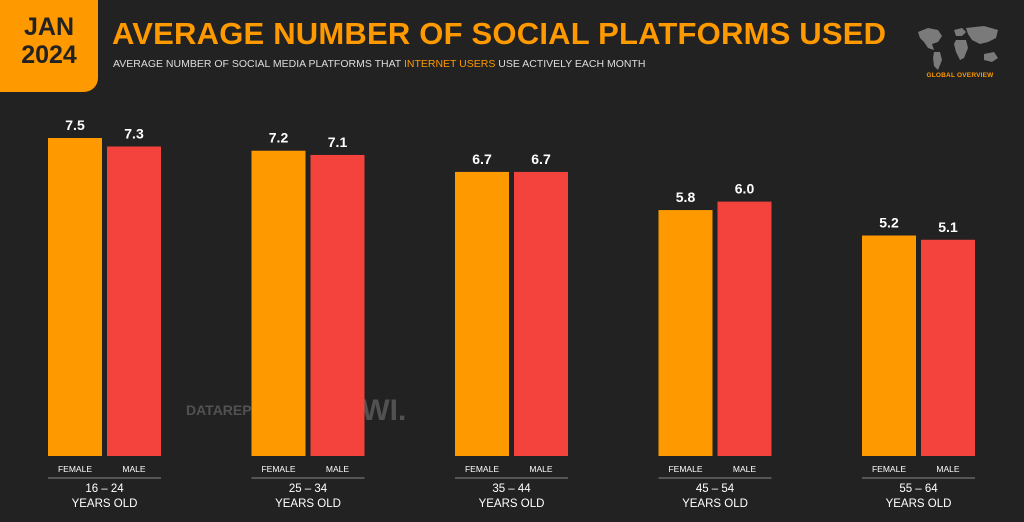  Describe the element at coordinates (133, 469) in the screenshot. I see `series-label-male-0: MALE` at that location.